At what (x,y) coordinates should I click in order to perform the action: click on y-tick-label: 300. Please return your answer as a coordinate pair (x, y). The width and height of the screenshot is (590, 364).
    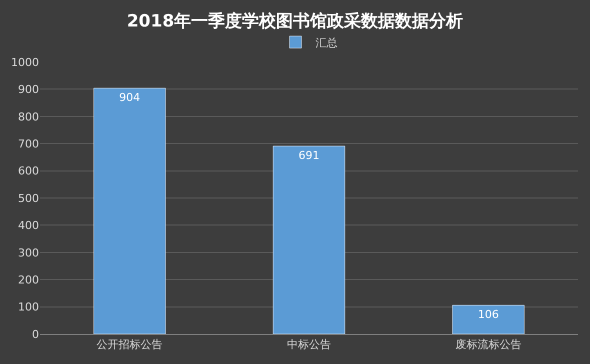
    Looking at the image, I should click on (28, 253).